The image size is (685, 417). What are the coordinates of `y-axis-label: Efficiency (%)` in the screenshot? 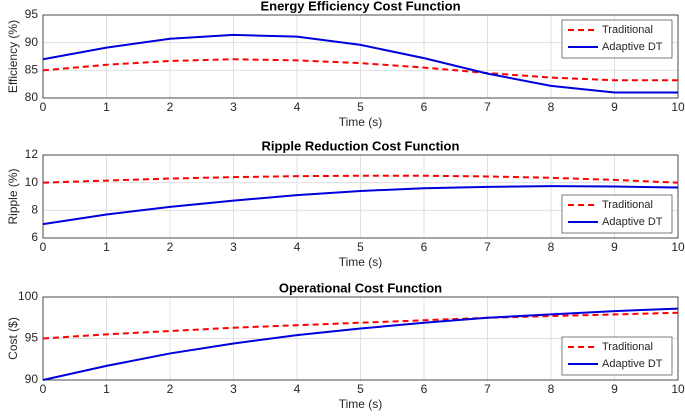 It's located at (13, 56).